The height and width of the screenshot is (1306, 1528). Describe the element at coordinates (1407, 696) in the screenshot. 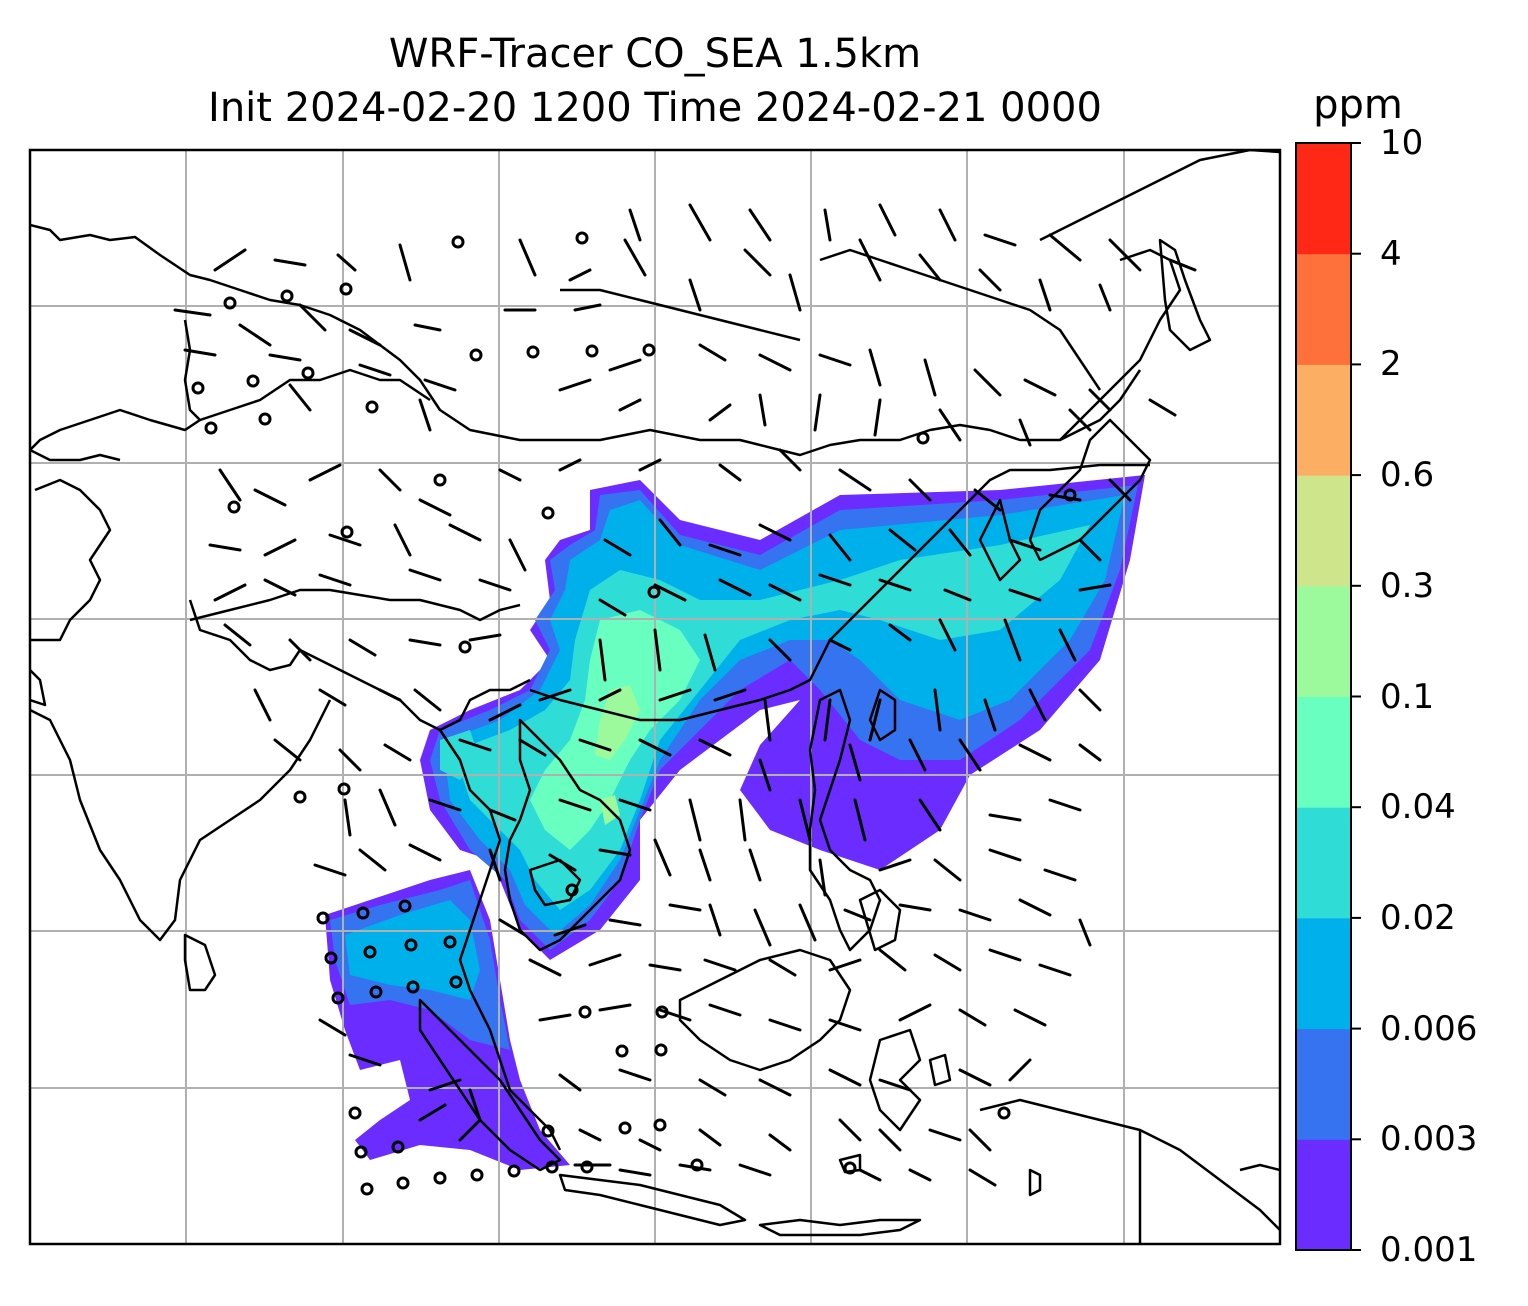

I see `colorbar-tick-label: 0.1` at that location.